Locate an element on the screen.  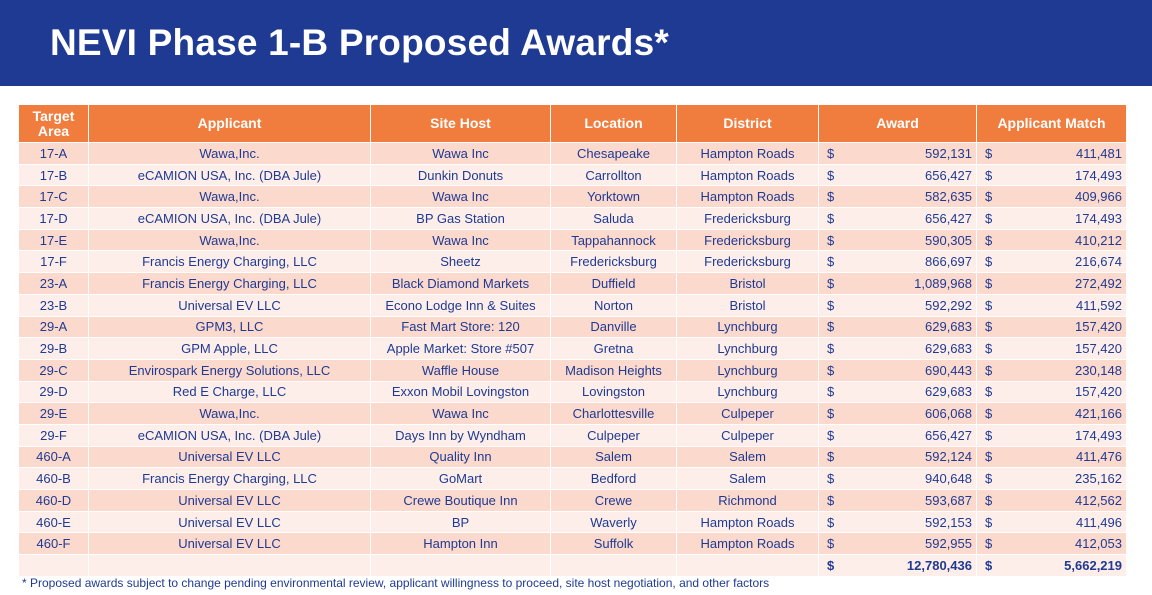
amount-value: 235,162 is located at coordinates (1098, 479).